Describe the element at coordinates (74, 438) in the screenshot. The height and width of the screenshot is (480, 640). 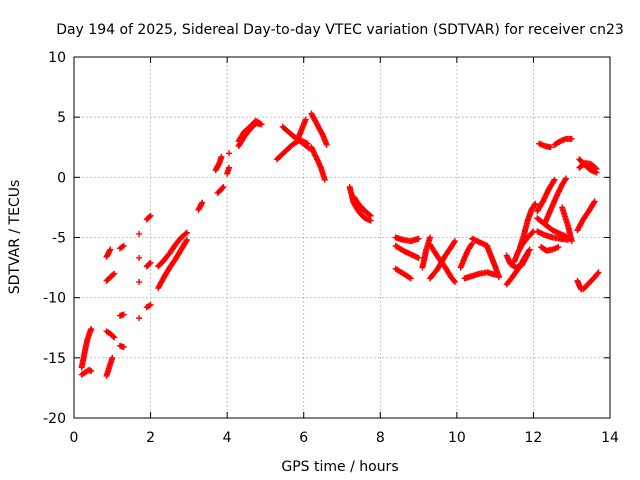
I see `x-tick-label: 0` at that location.